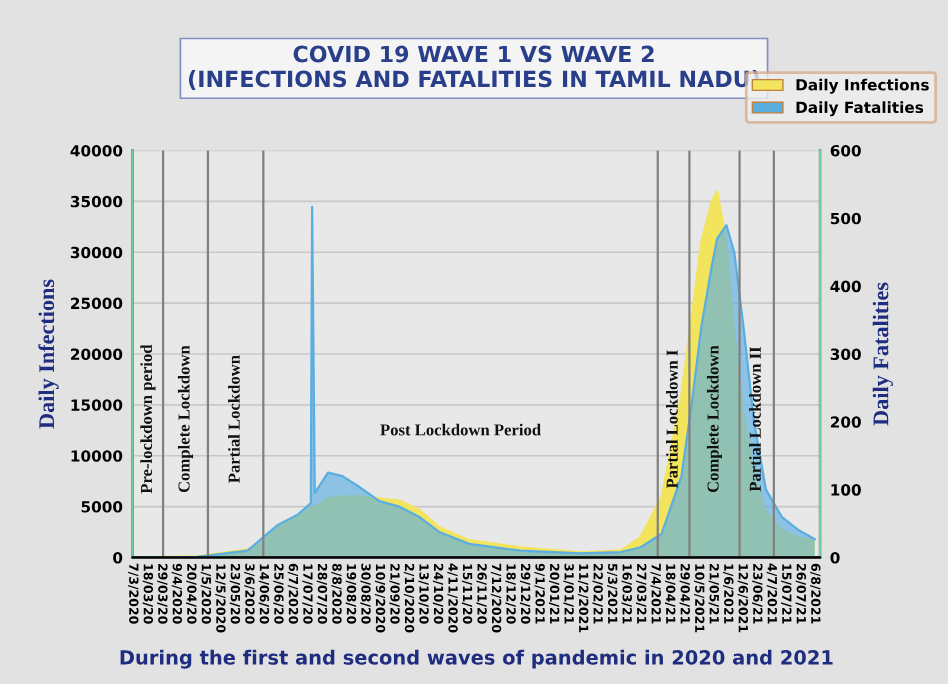  I want to click on annotation: Post Lockdown Period, so click(460, 429).